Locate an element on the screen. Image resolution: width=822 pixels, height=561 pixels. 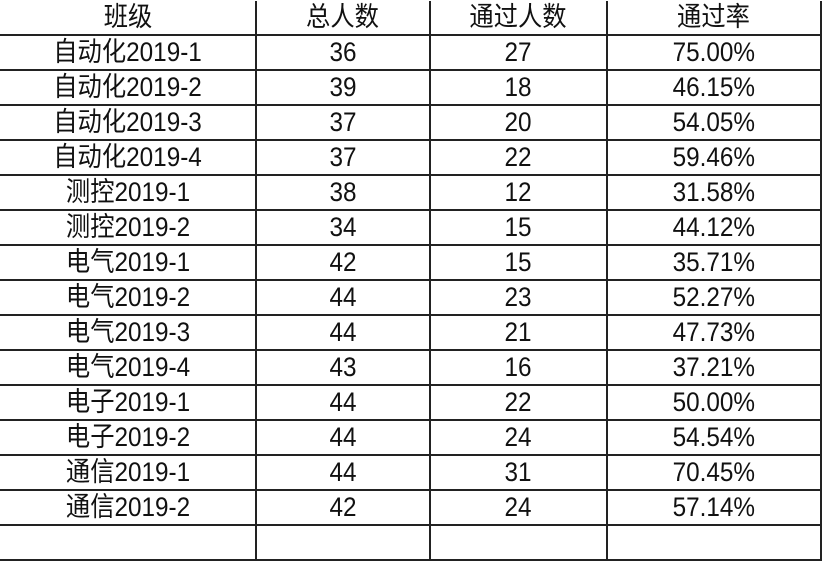
cell-text: 通信2019-2 is located at coordinates (127, 507).